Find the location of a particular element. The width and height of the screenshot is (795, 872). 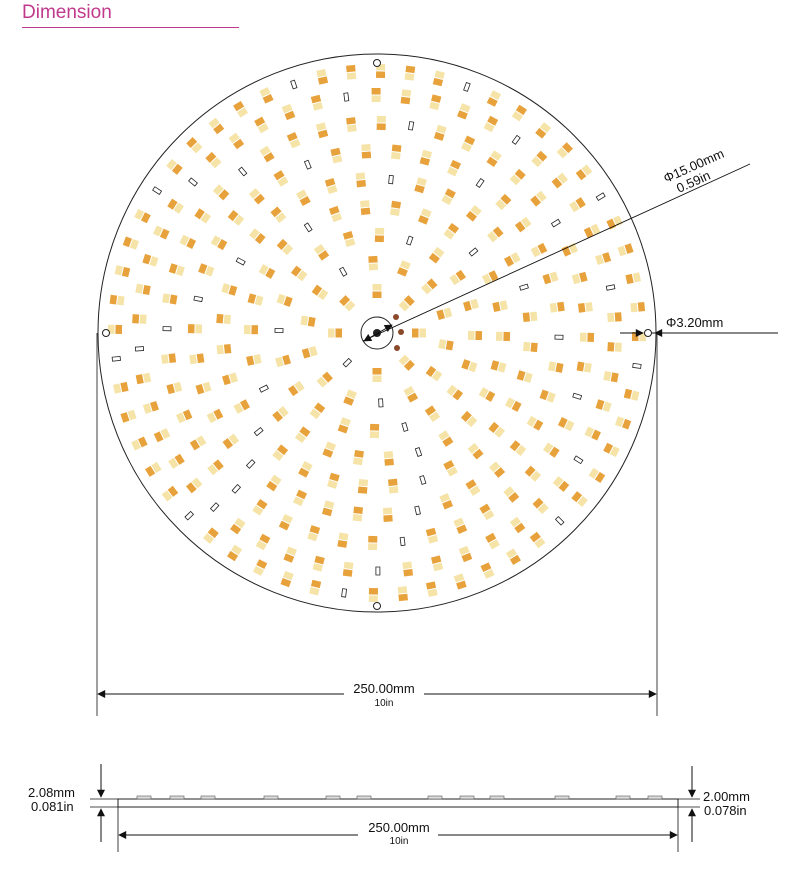

center-hole-arrow is located at coordinates (378, 333).